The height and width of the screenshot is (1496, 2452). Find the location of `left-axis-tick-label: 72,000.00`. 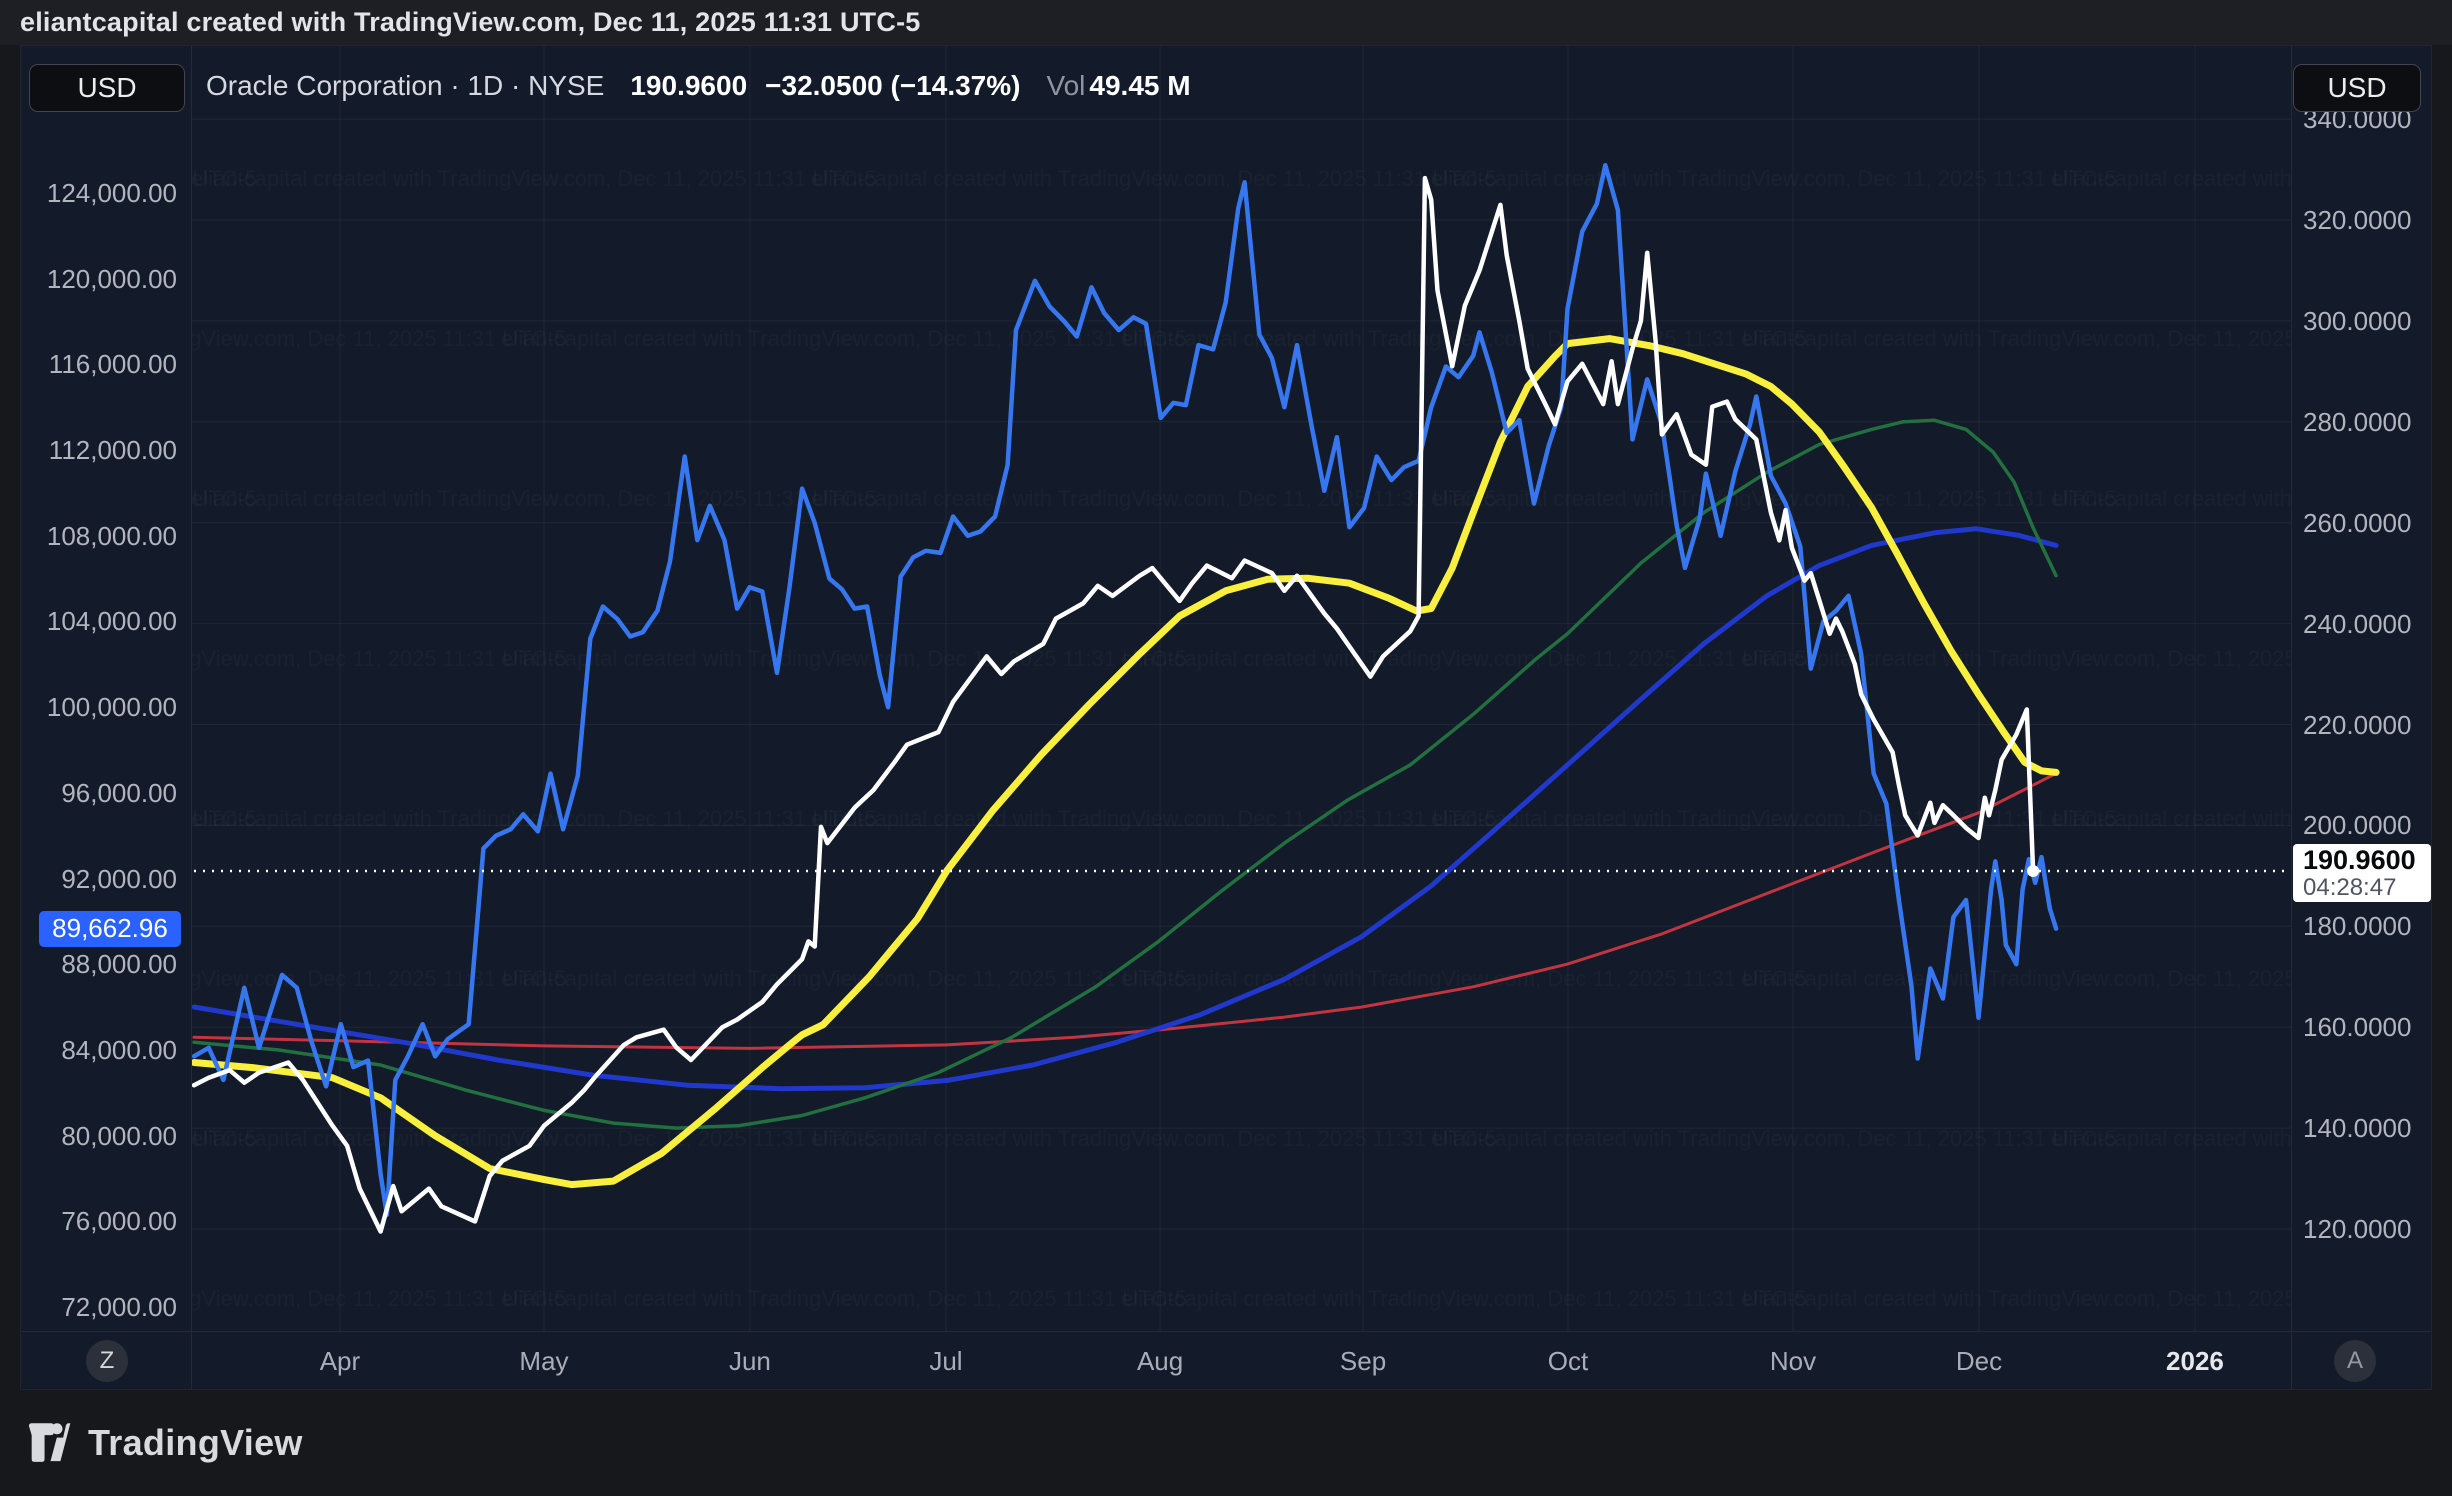

left-axis-tick-label: 72,000.00 is located at coordinates (119, 1307).